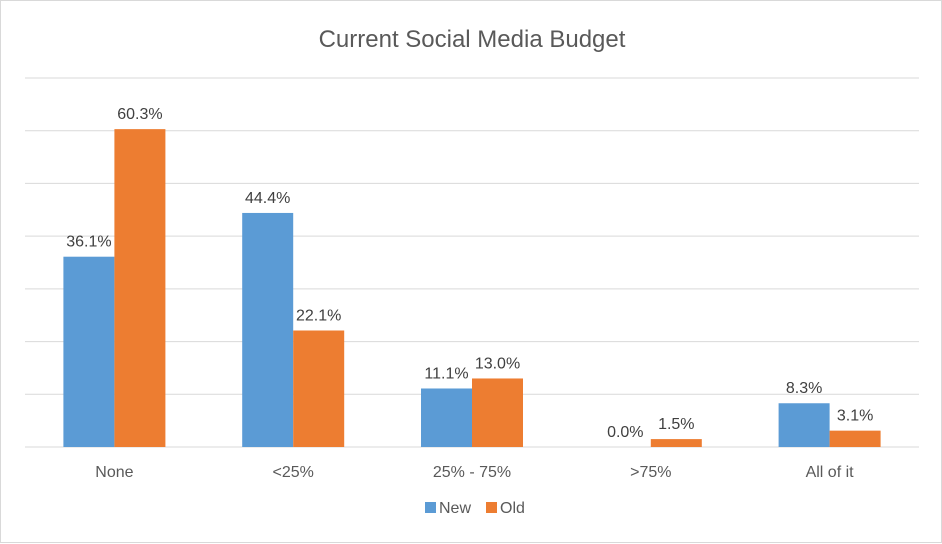  What do you see at coordinates (855, 416) in the screenshot?
I see `data-label-old-4: 3.1%` at bounding box center [855, 416].